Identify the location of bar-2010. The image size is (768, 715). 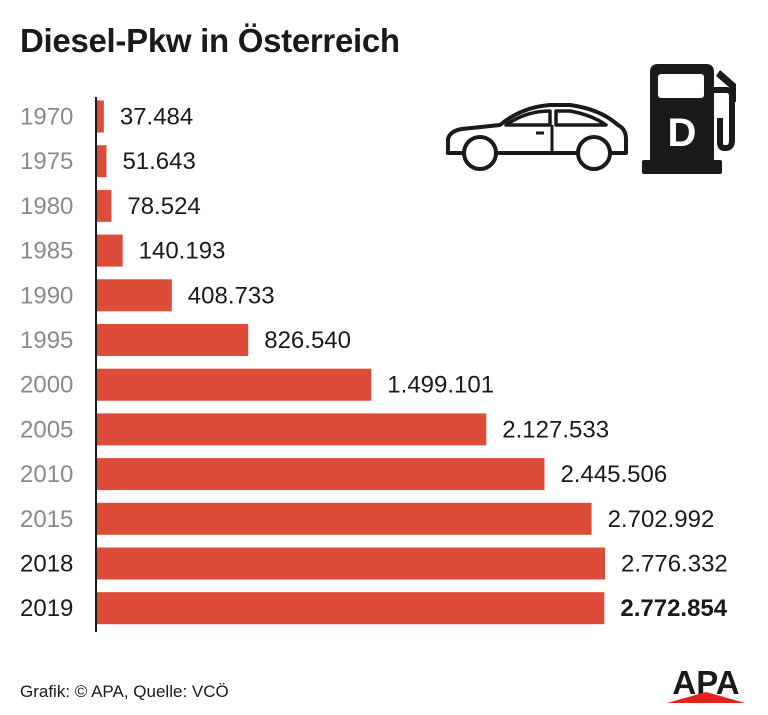
(321, 474).